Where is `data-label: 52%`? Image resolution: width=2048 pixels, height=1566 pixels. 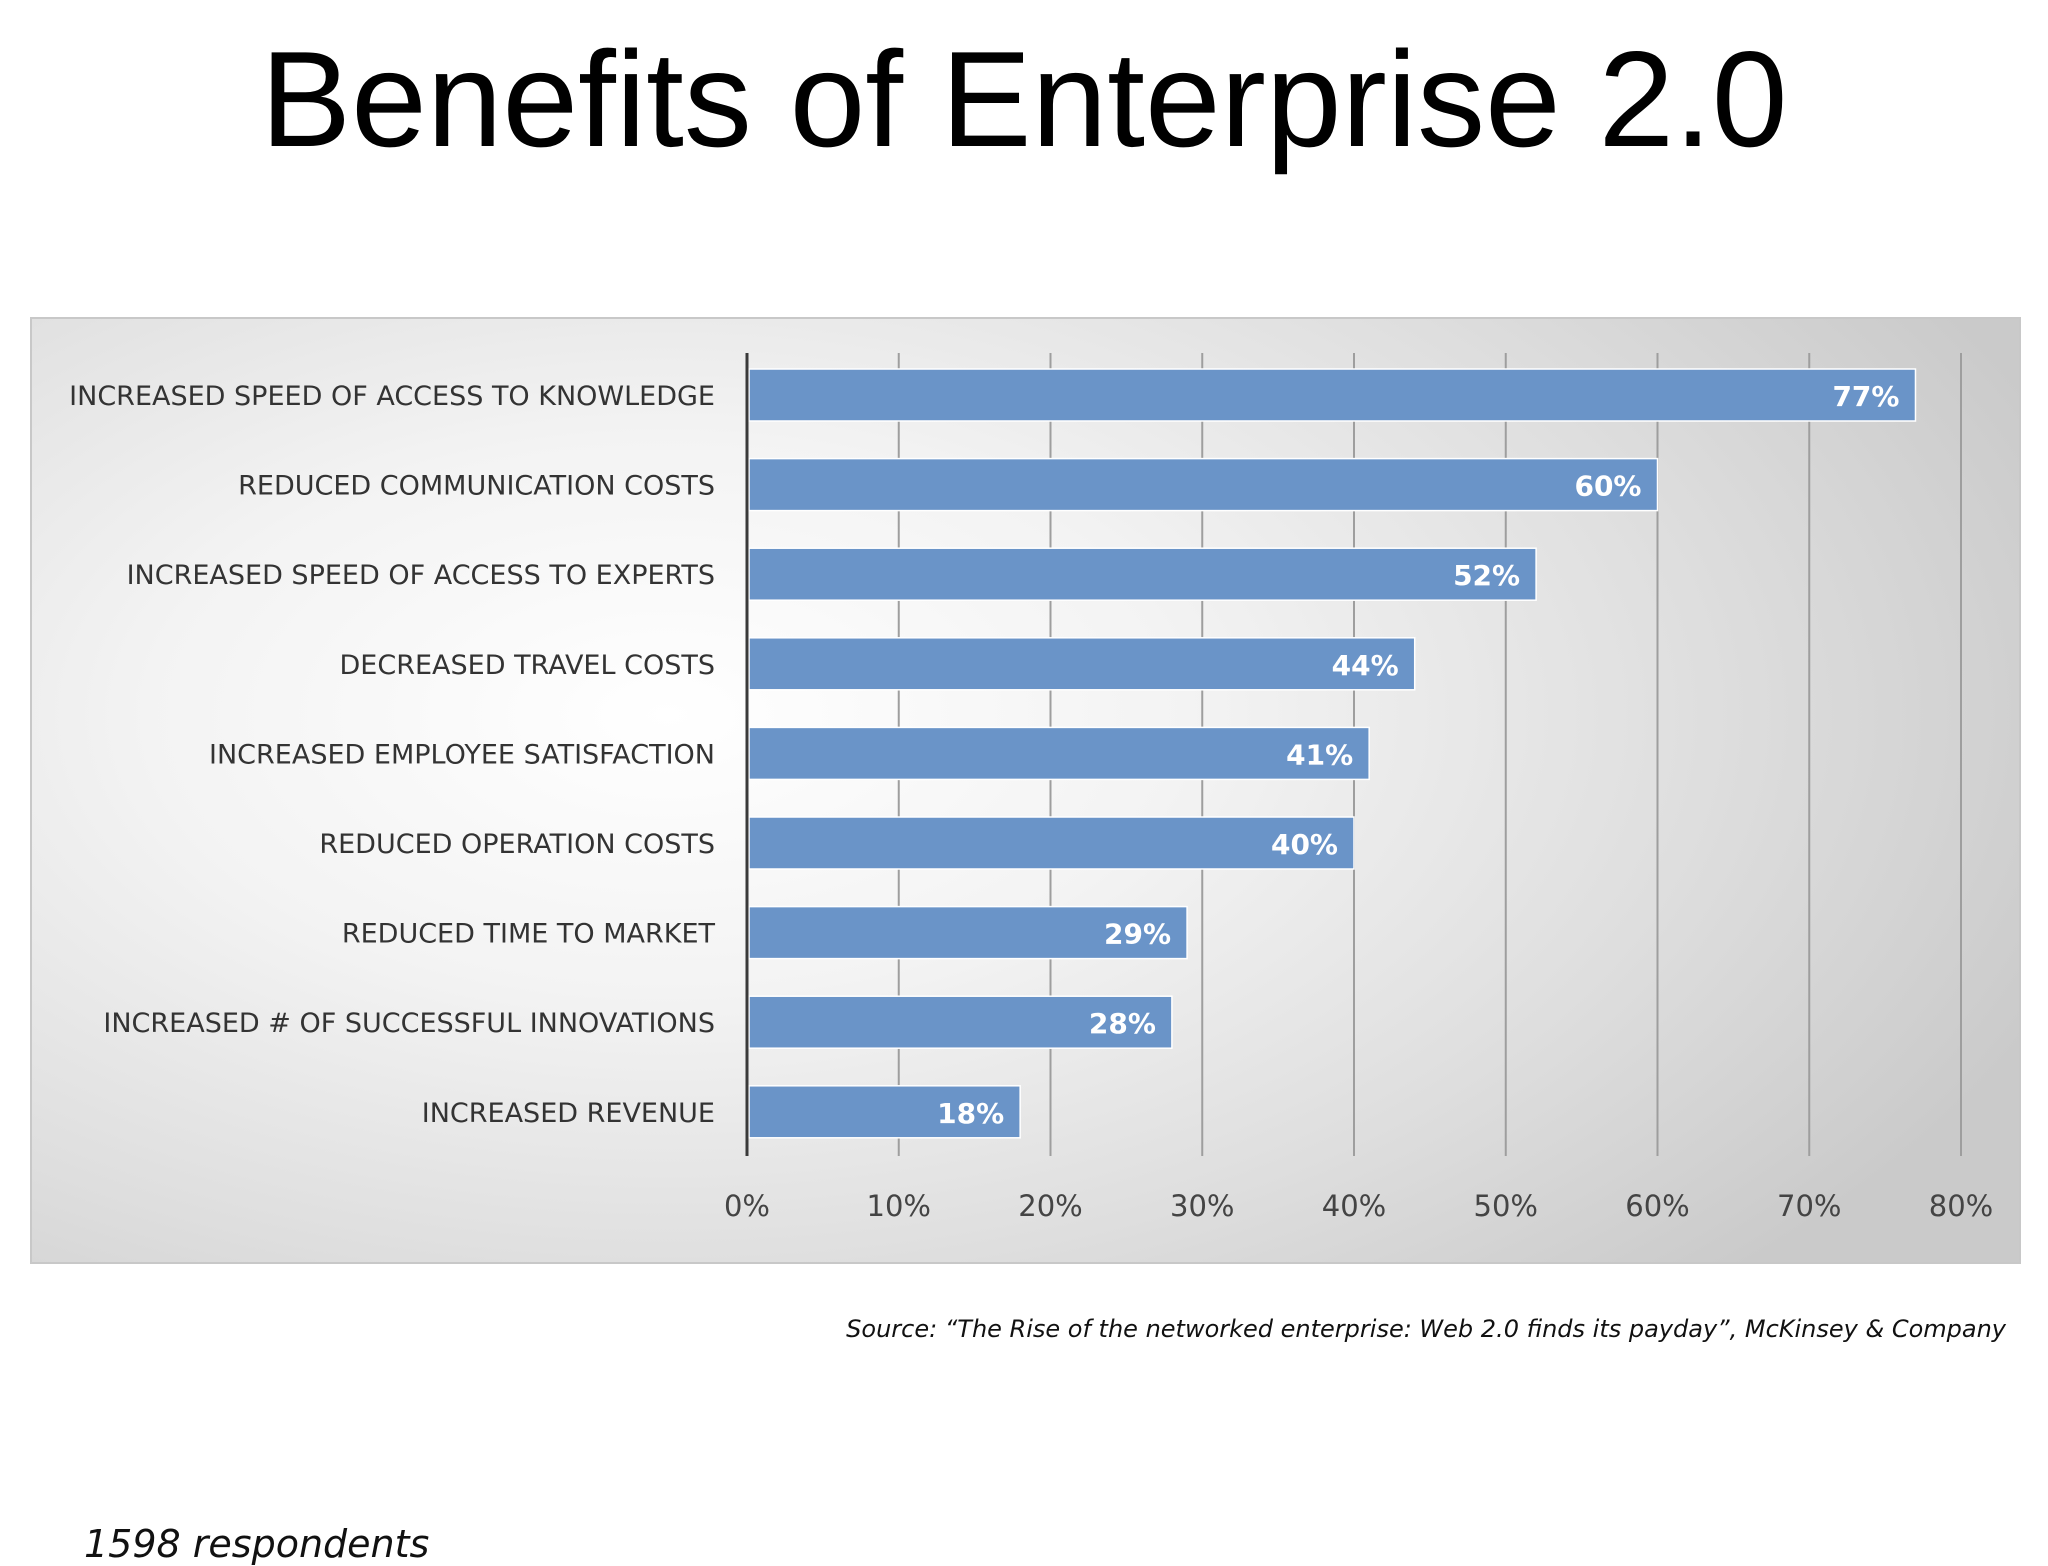 data-label: 52% is located at coordinates (1486, 575).